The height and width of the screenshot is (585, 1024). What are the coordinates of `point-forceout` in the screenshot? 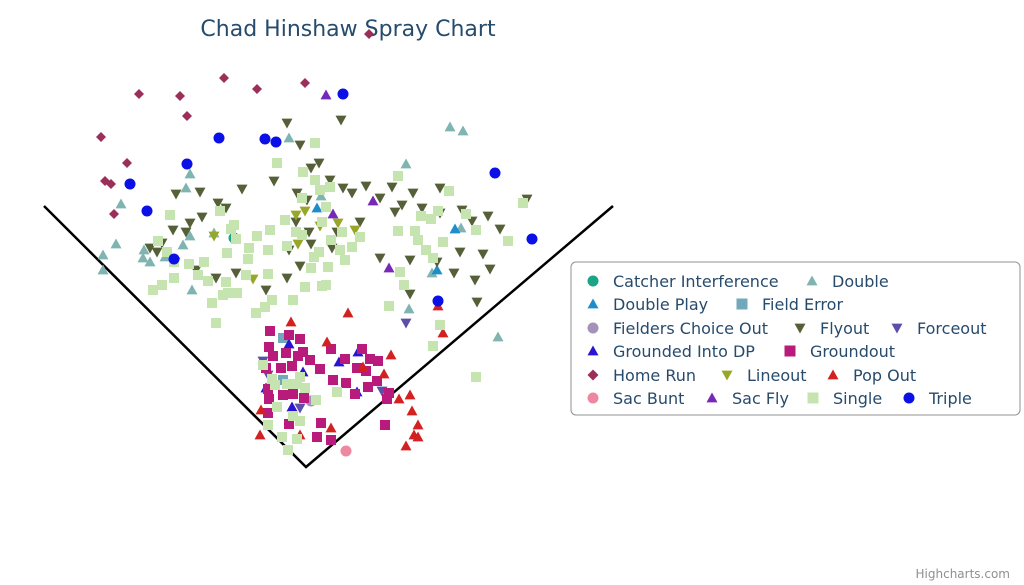 It's located at (406, 323).